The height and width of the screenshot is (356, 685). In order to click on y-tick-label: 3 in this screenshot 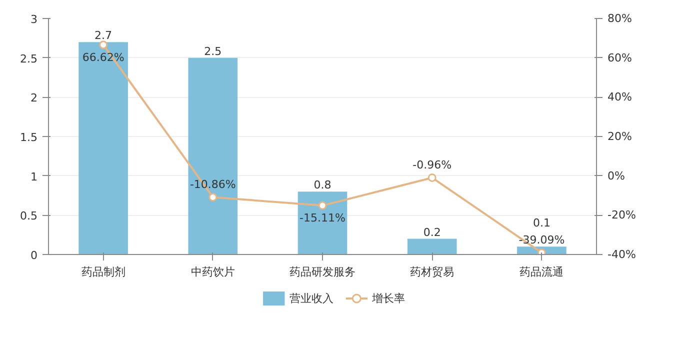, I will do `click(34, 19)`.